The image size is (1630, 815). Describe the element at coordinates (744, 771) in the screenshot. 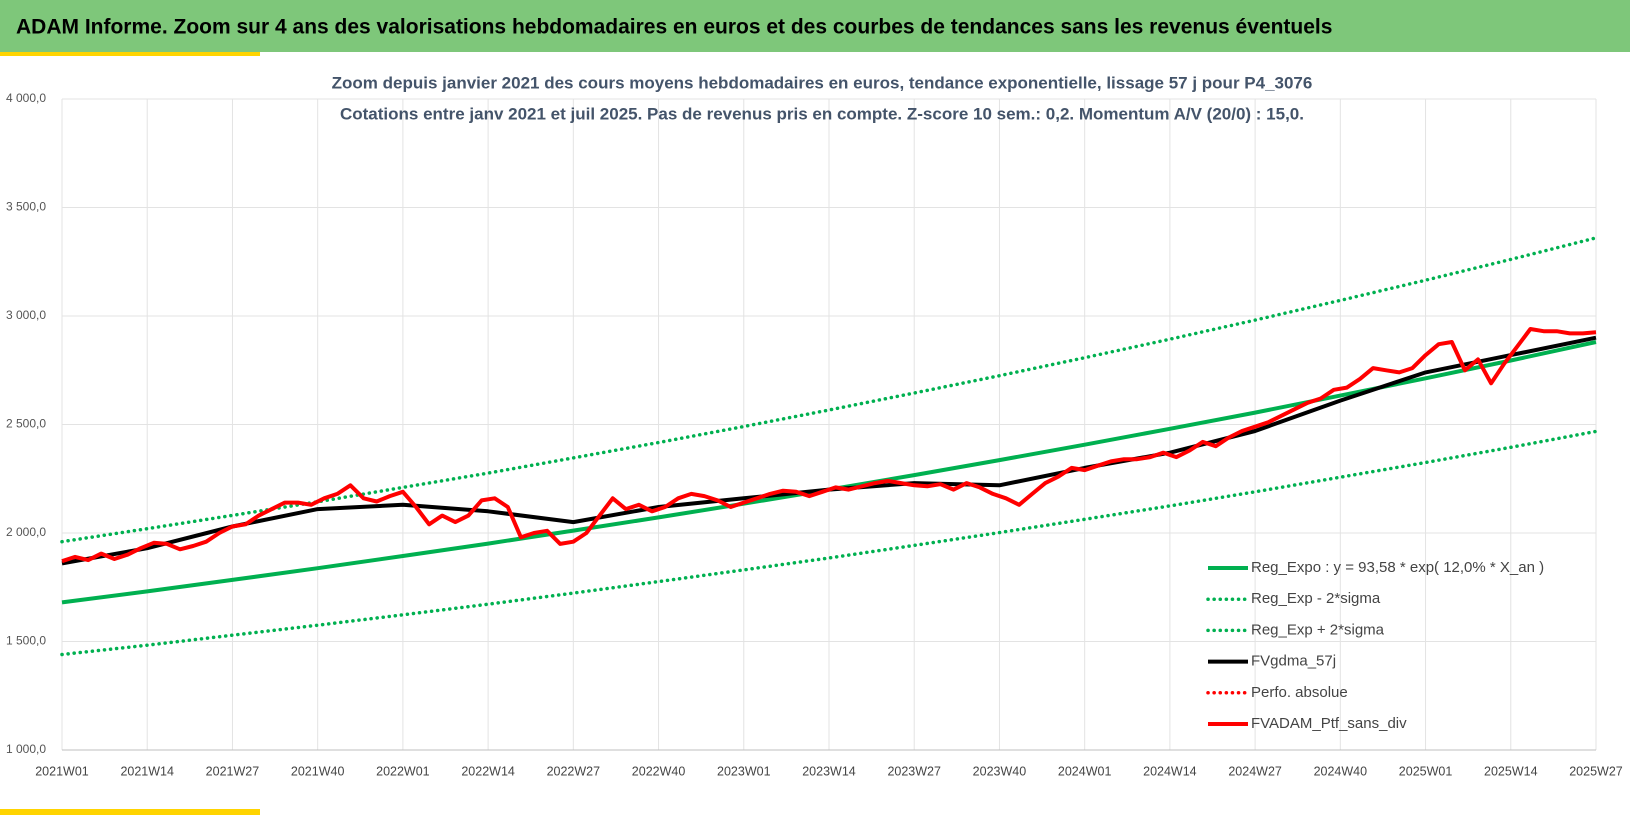

I see `x-tick-label: 2023W01` at that location.